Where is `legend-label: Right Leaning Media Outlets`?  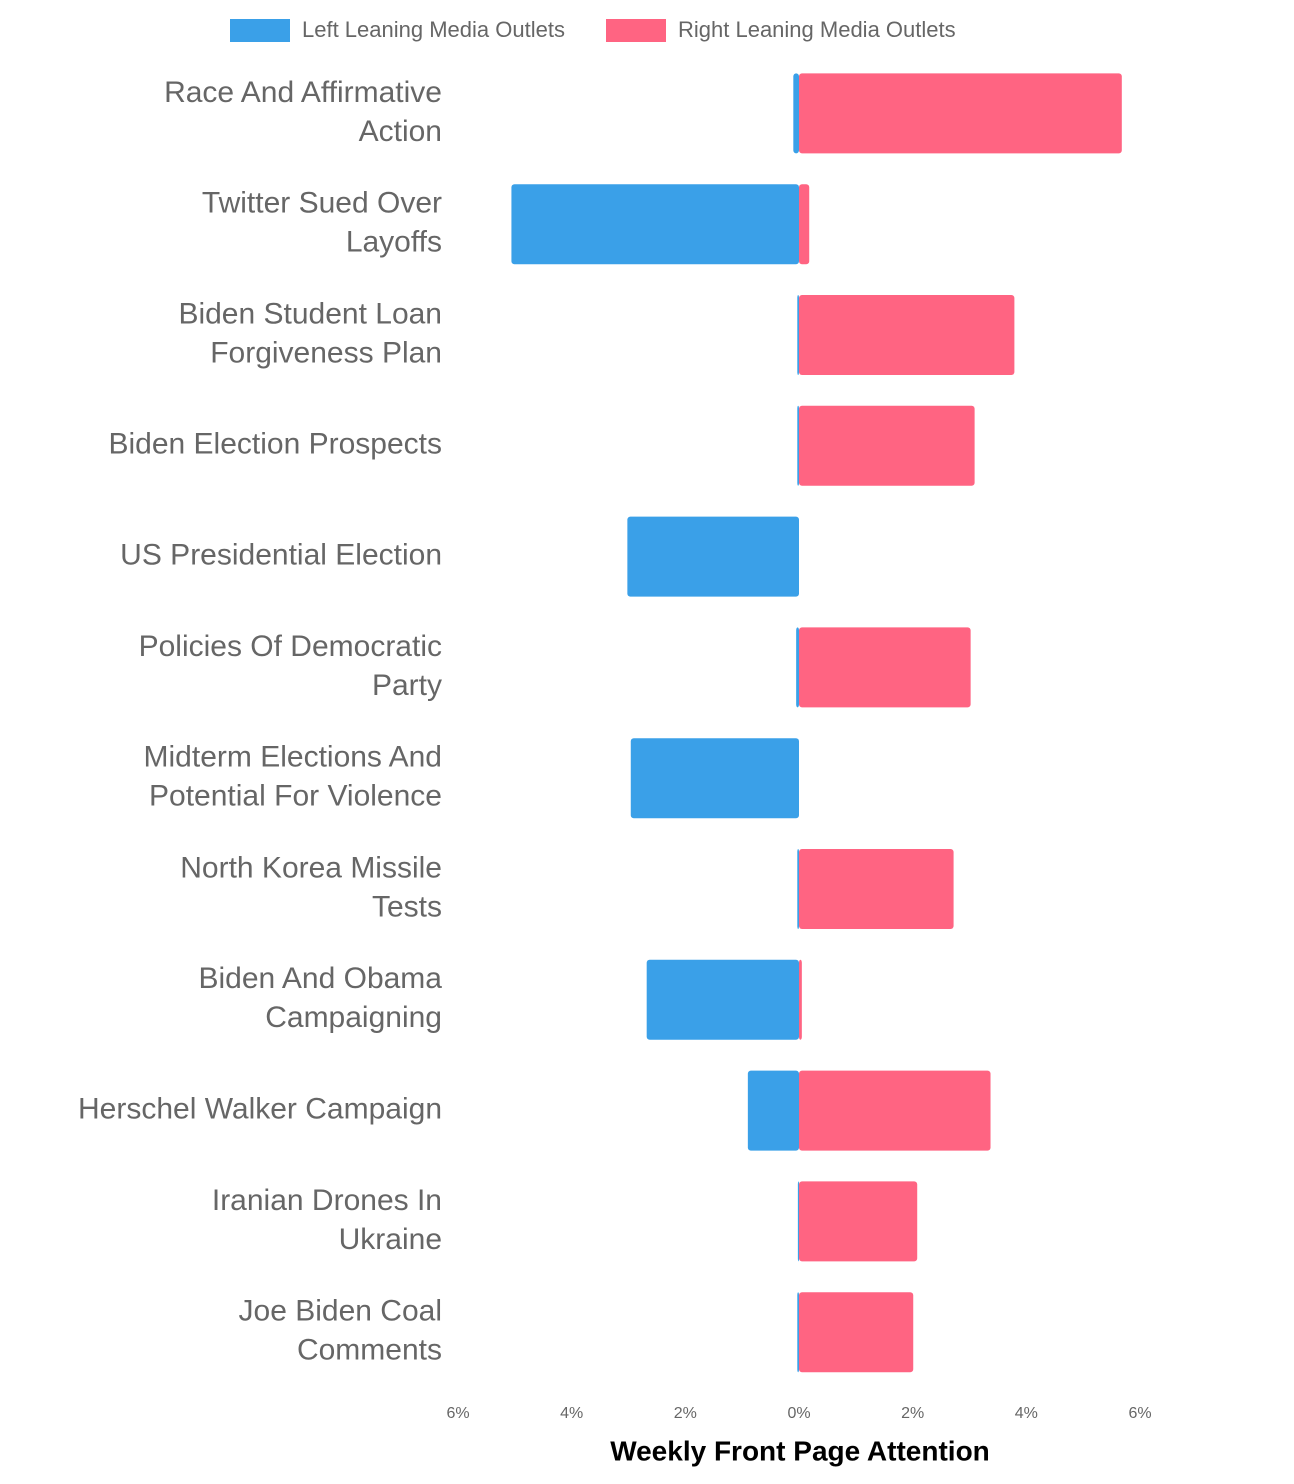
legend-label: Right Leaning Media Outlets is located at coordinates (817, 29).